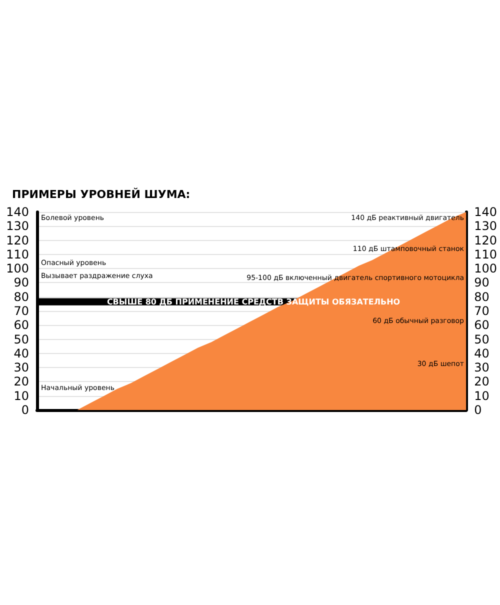 This screenshot has width=500, height=605. What do you see at coordinates (21, 311) in the screenshot?
I see `y-tick-label: 70` at bounding box center [21, 311].